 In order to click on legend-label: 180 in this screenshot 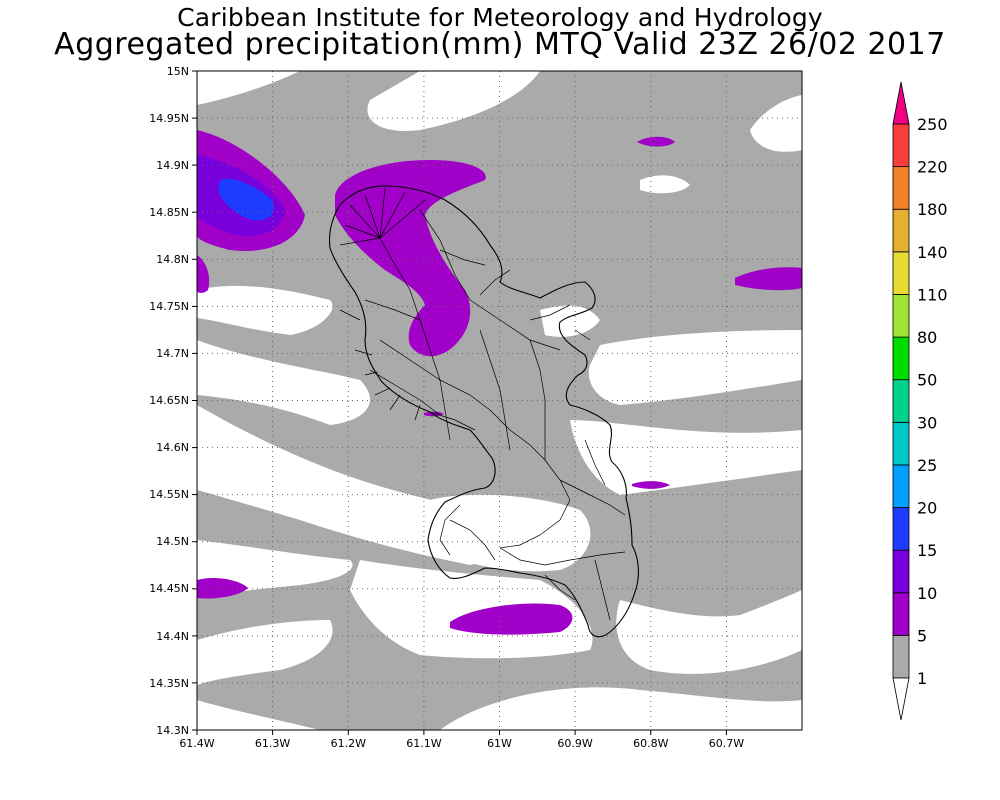, I will do `click(932, 209)`.